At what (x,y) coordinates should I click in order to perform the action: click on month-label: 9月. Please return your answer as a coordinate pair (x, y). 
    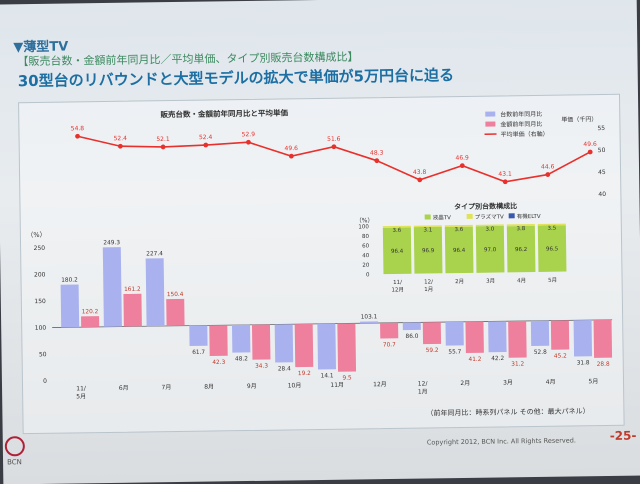
    Looking at the image, I should click on (252, 386).